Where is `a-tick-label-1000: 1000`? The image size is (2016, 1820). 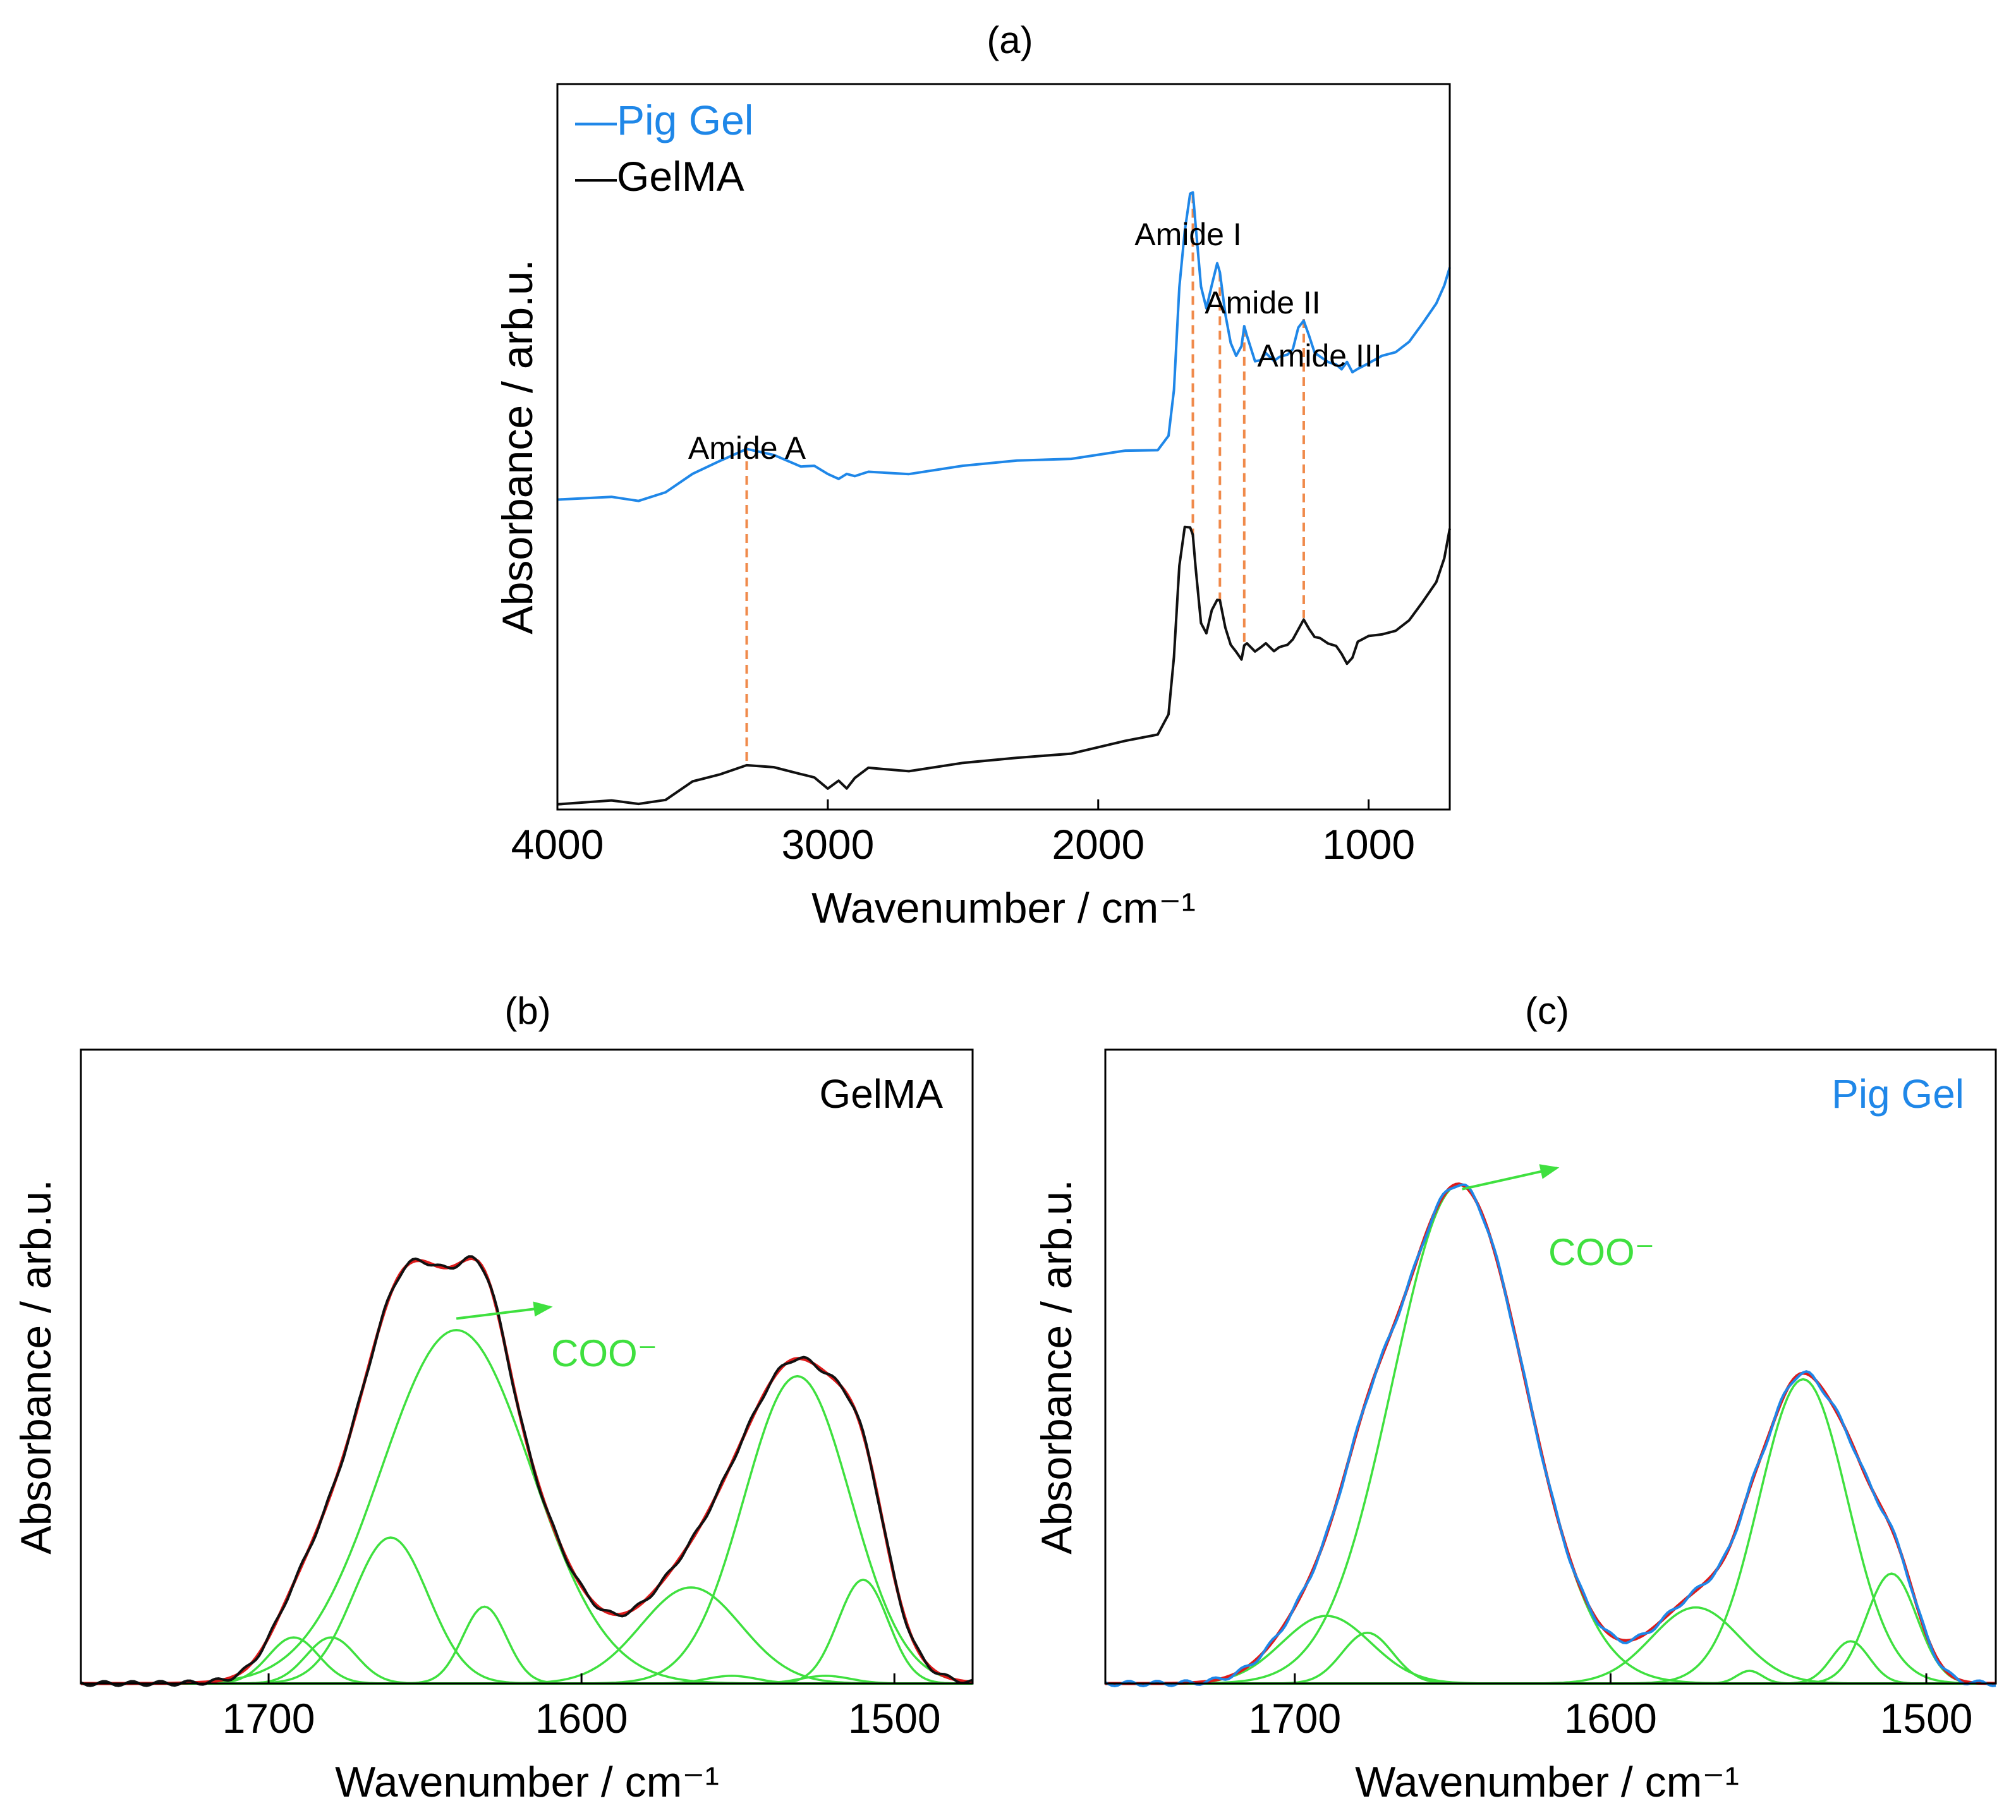
a-tick-label-1000: 1000 is located at coordinates (1368, 844).